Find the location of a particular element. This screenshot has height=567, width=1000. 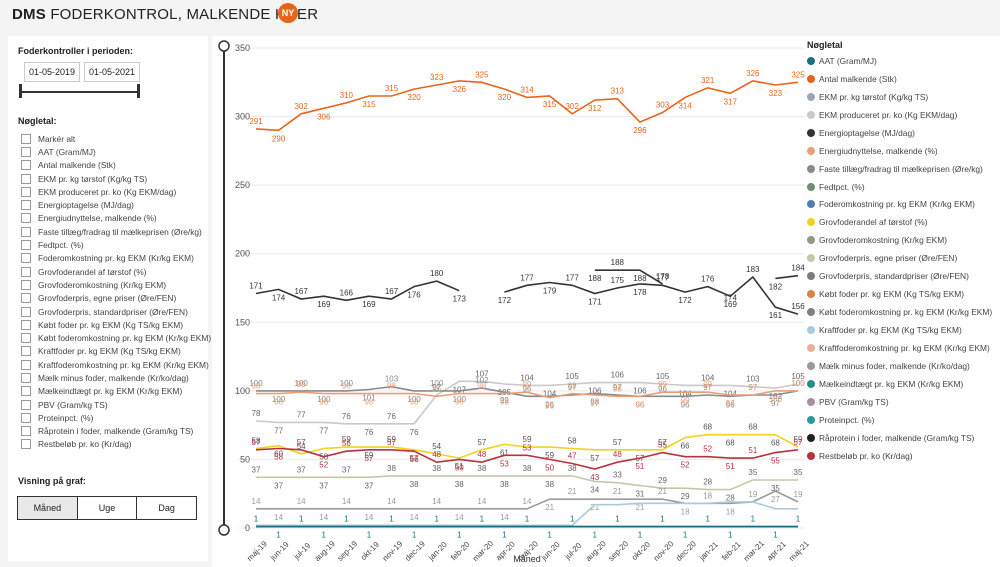

legend-item: EKM produceret pr. ko (Kg EKM/dag) is located at coordinates (902, 115).